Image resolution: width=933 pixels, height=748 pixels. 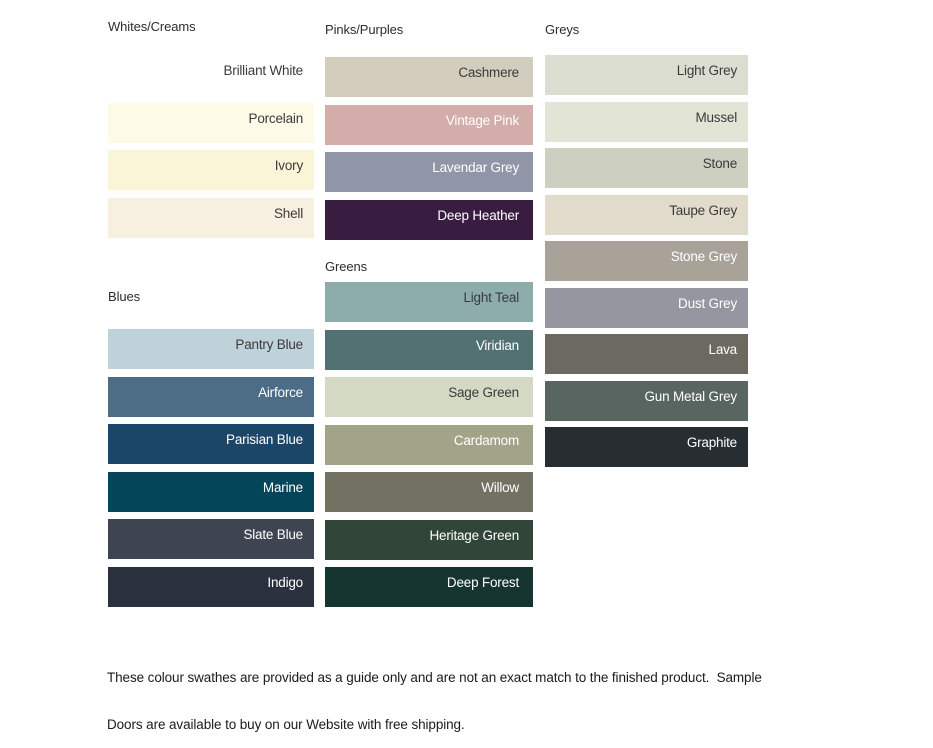 I want to click on swatch-stone-grey: Stone Grey, so click(x=646, y=261).